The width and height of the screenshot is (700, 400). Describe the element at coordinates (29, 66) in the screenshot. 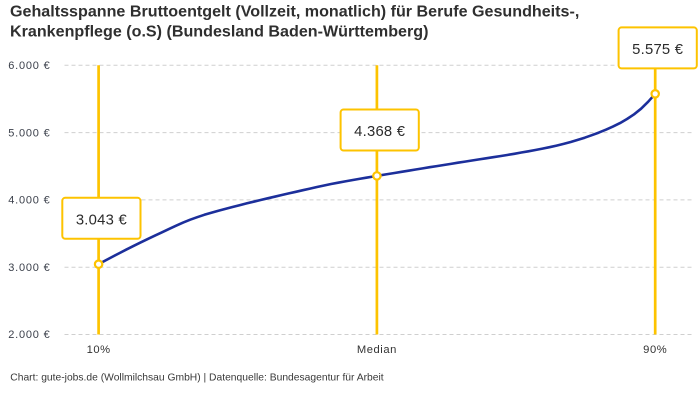

I see `svg-text: 6.000 €` at that location.